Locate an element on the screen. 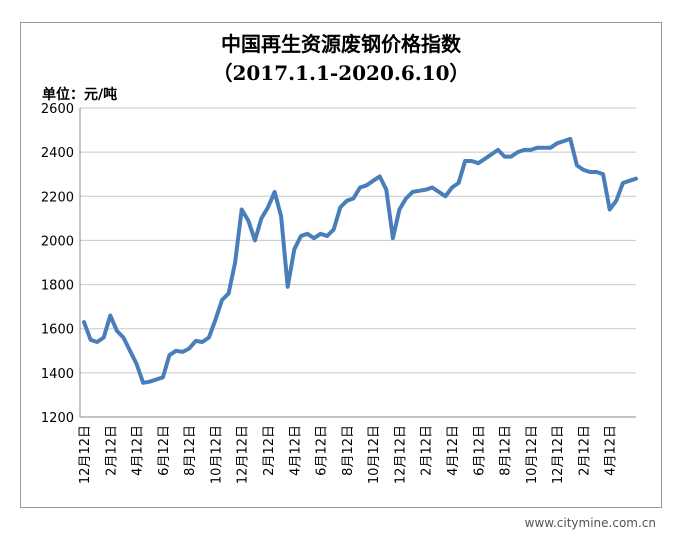 This screenshot has width=684, height=538. watermark: www.citymine.com.cn is located at coordinates (590, 523).